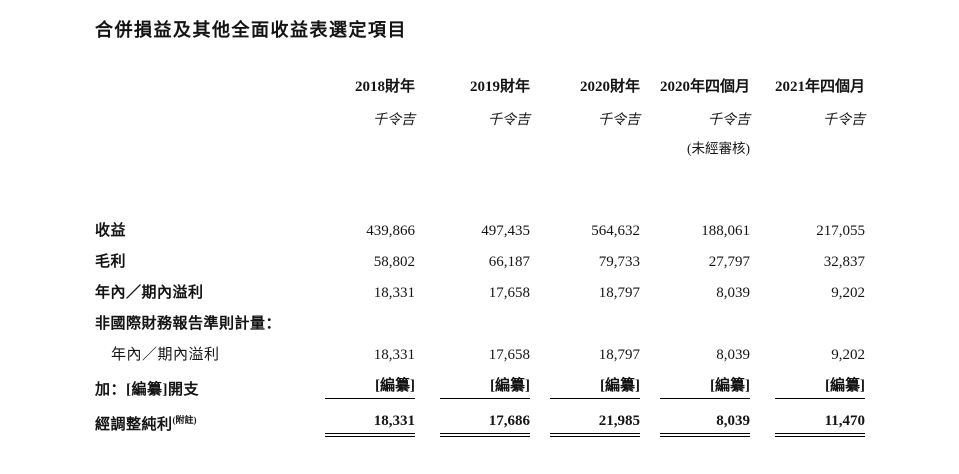  Describe the element at coordinates (209, 423) in the screenshot. I see `row-label: 經調整純利(附註)` at that location.